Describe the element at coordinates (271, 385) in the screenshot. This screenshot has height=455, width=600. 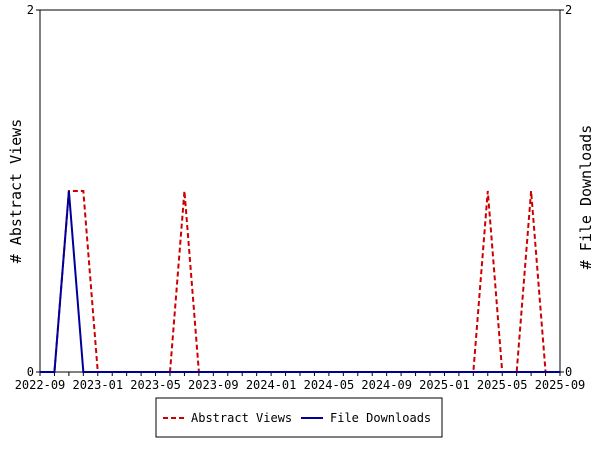
I see `x-tick-label: 2024-01` at that location.